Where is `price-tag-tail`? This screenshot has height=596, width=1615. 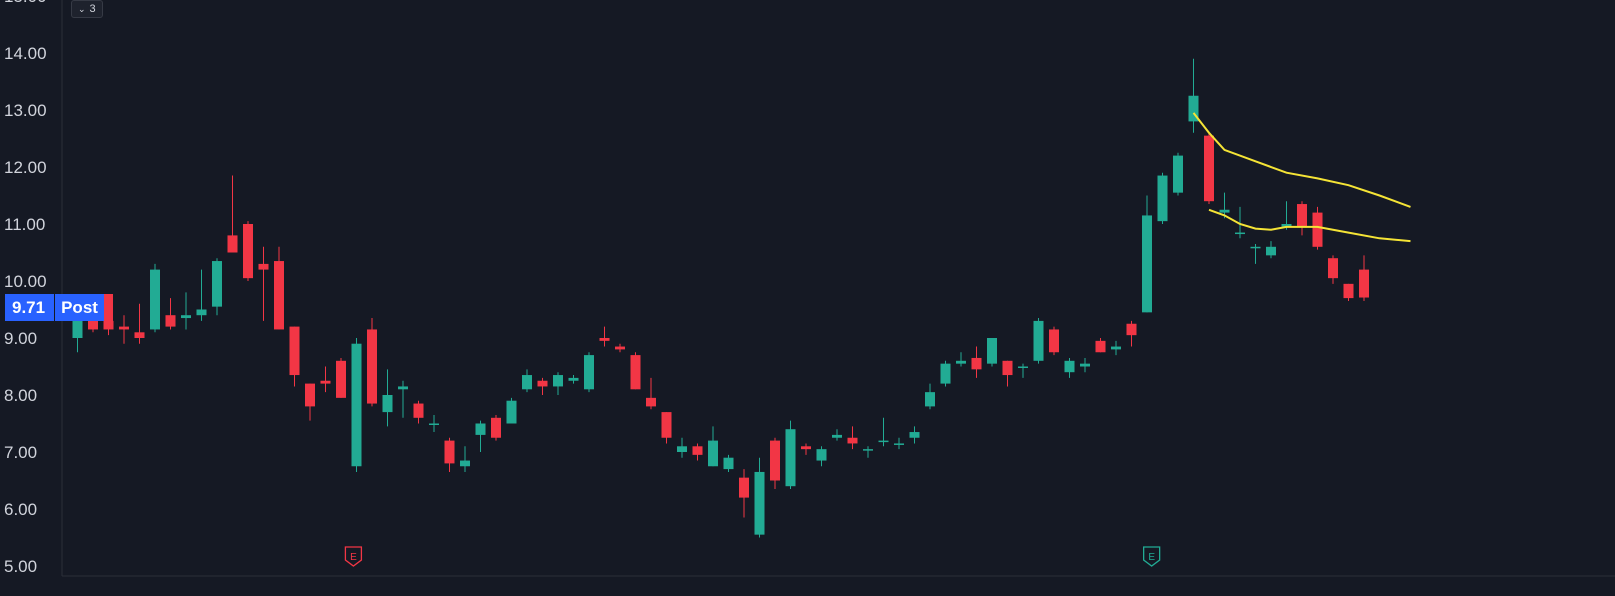 price-tag-tail is located at coordinates (108, 307).